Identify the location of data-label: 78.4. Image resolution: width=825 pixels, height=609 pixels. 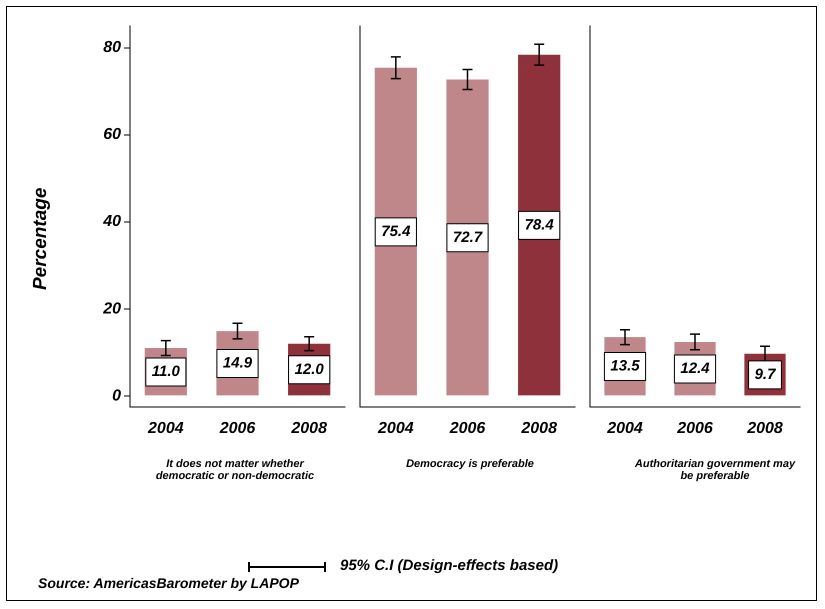
(539, 225).